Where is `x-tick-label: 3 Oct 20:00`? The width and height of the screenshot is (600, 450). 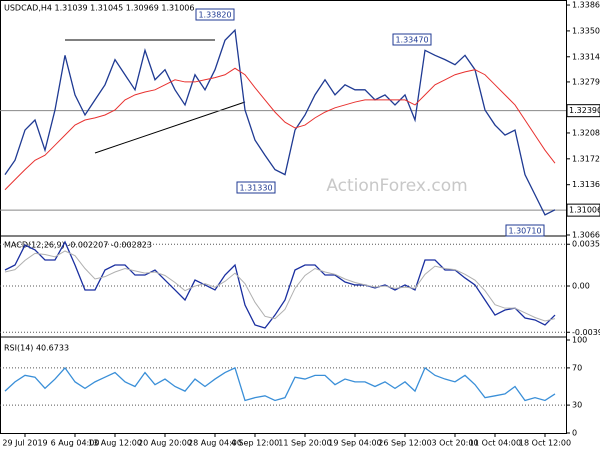
x-tick-label: 3 Oct 20:00 is located at coordinates (454, 443).